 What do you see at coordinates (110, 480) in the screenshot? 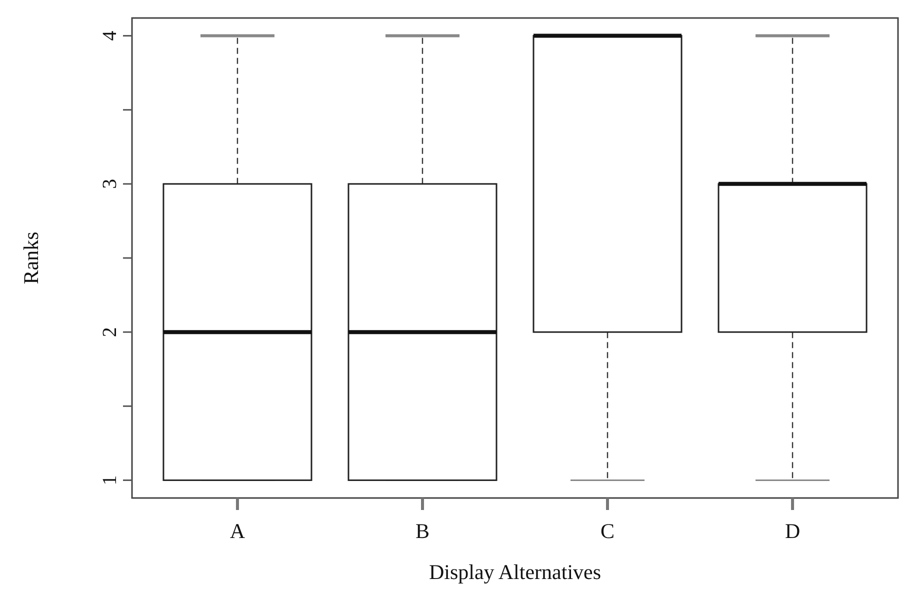
I see `y-tick-label: 1` at bounding box center [110, 480].